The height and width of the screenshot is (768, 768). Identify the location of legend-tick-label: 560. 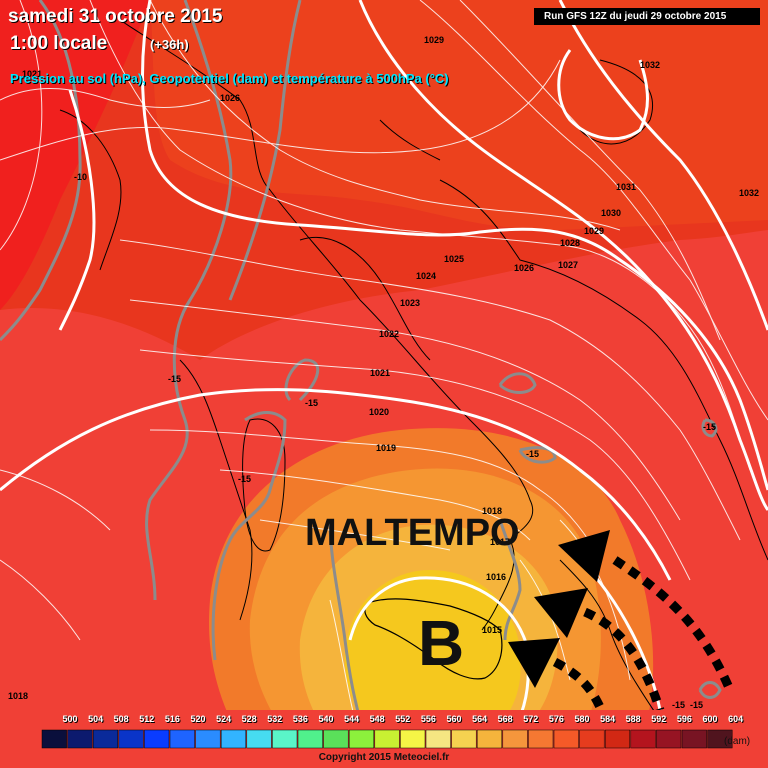
(454, 719).